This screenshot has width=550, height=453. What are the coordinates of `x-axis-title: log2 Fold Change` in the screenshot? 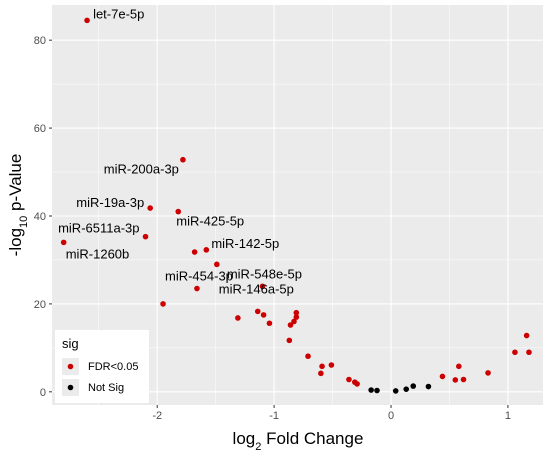 It's located at (298, 441).